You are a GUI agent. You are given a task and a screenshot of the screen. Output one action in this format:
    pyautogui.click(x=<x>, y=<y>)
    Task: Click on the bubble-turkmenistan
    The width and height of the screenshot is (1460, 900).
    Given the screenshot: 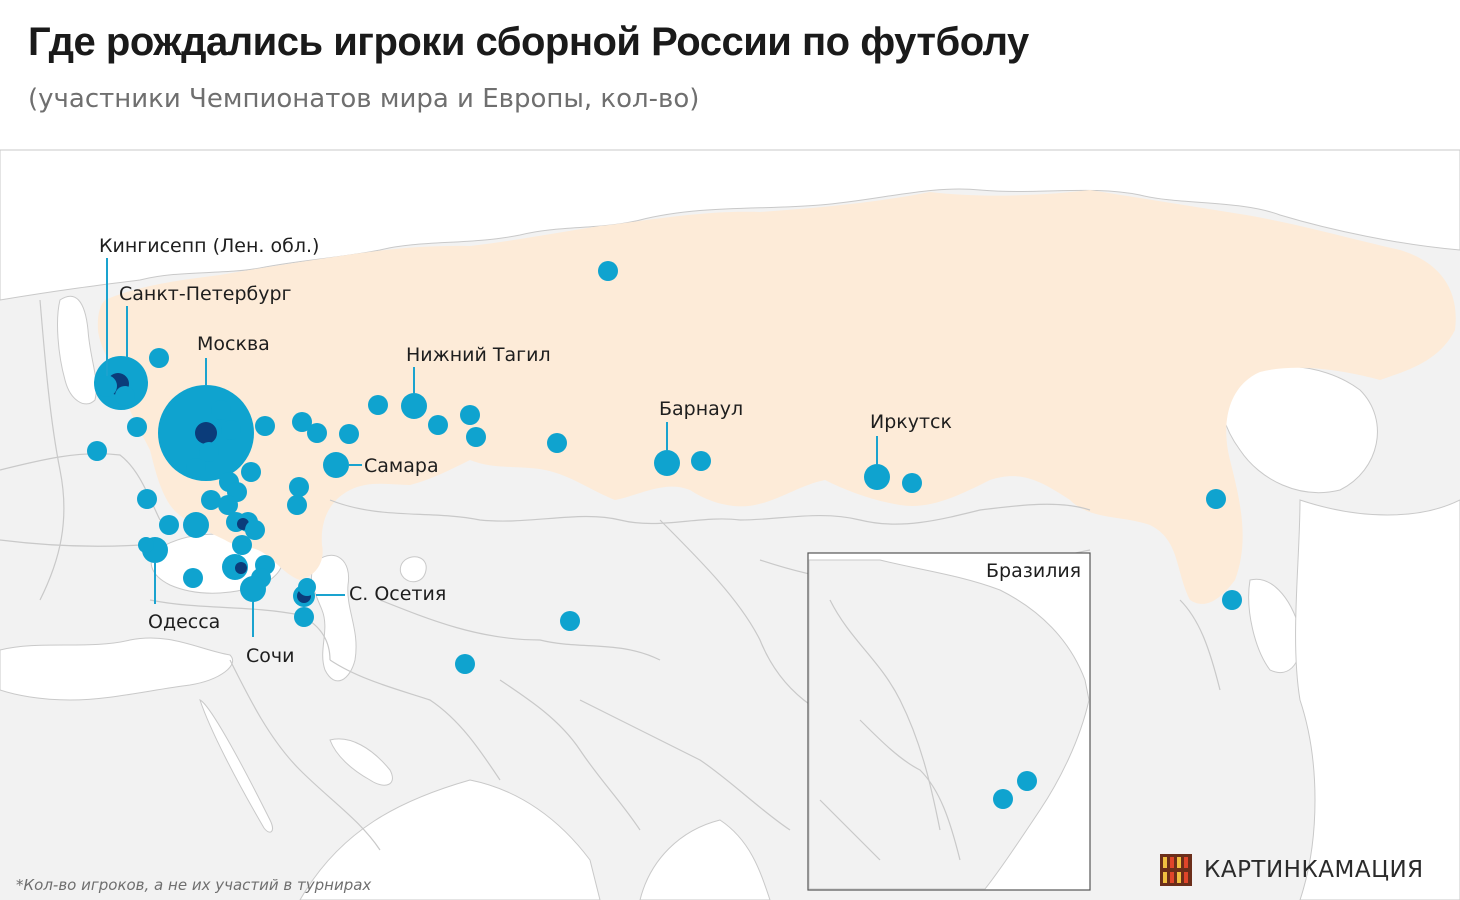 What is the action you would take?
    pyautogui.click(x=465, y=664)
    